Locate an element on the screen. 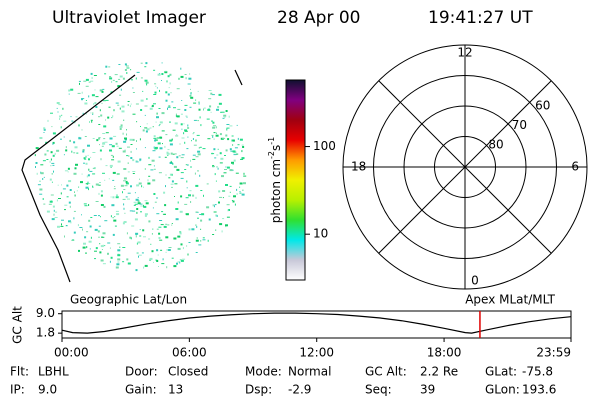 Image resolution: width=600 pixels, height=404 pixels. field-value: -2.9 is located at coordinates (299, 390).